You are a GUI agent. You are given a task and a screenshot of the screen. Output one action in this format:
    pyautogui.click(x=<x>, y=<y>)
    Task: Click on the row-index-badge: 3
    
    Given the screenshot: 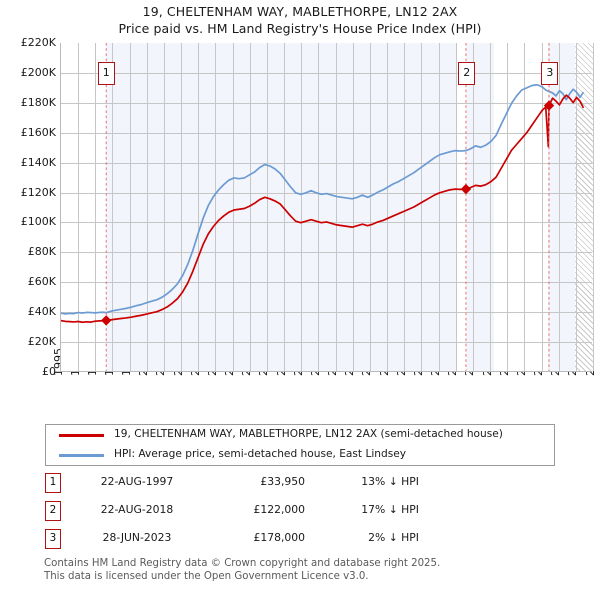 What is the action you would take?
    pyautogui.click(x=53, y=539)
    